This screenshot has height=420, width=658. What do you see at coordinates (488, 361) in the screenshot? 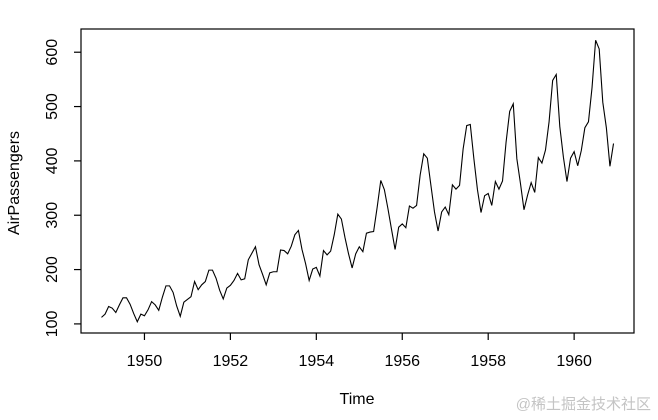
I see `x-tick-label: 1958` at bounding box center [488, 361].